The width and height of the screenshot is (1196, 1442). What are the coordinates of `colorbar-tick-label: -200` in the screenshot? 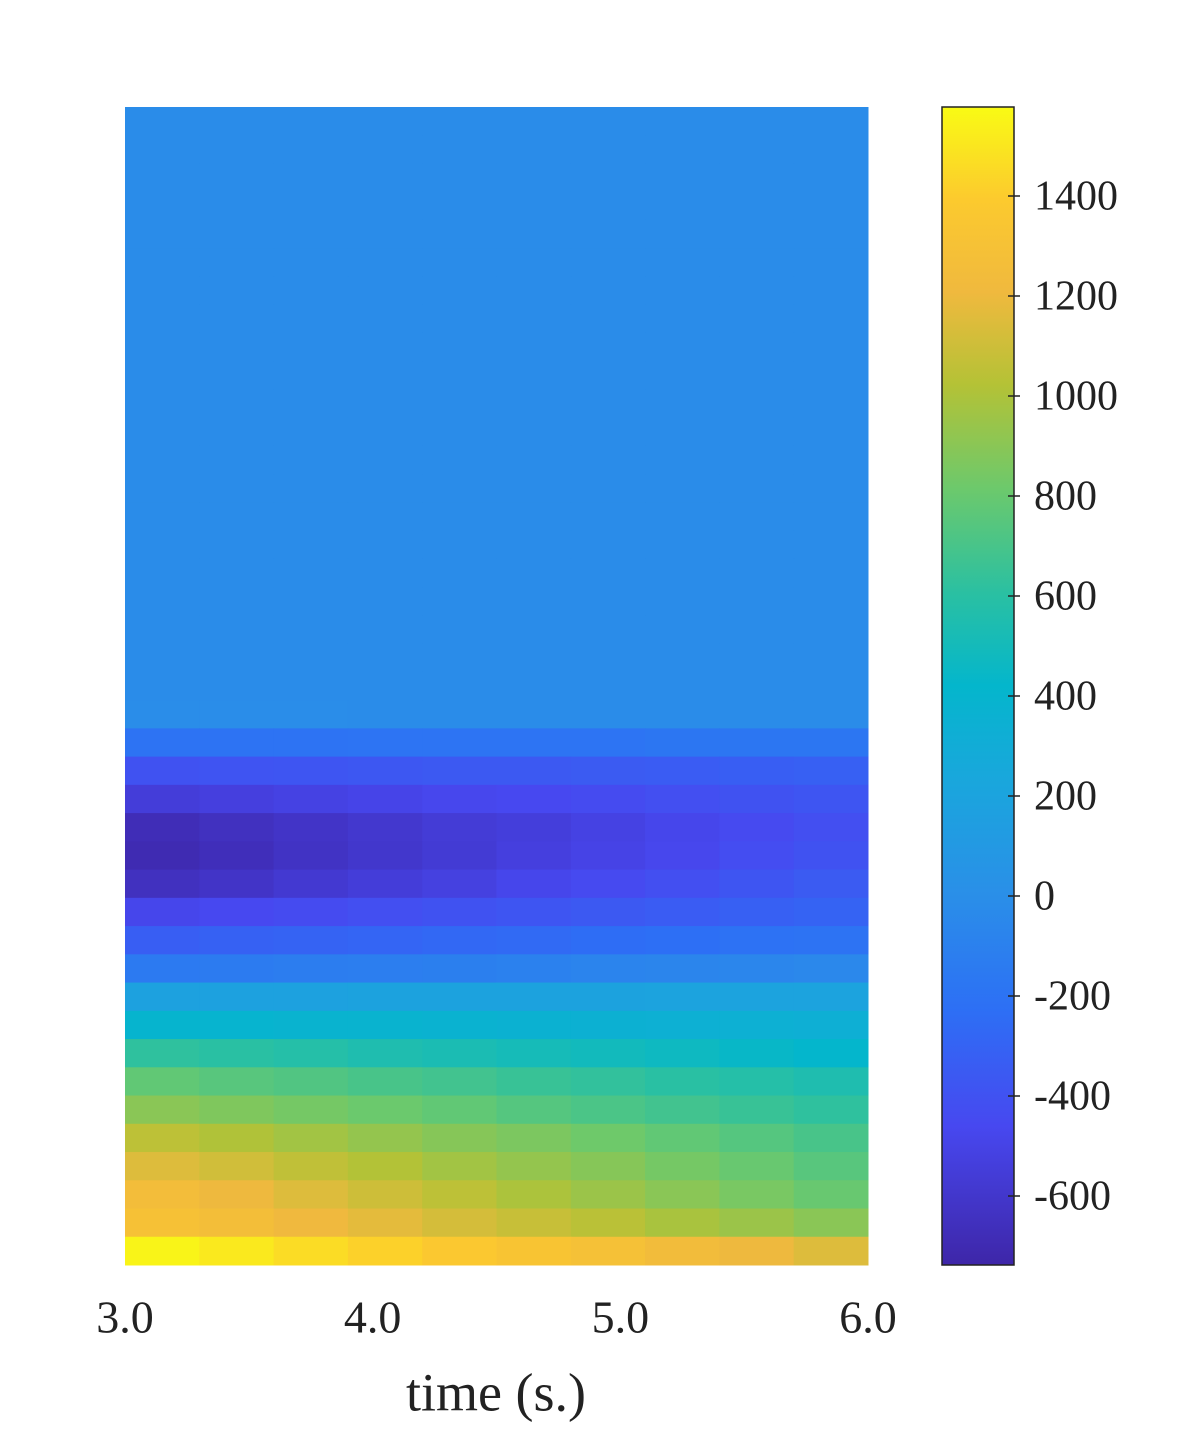 It's located at (1072, 997).